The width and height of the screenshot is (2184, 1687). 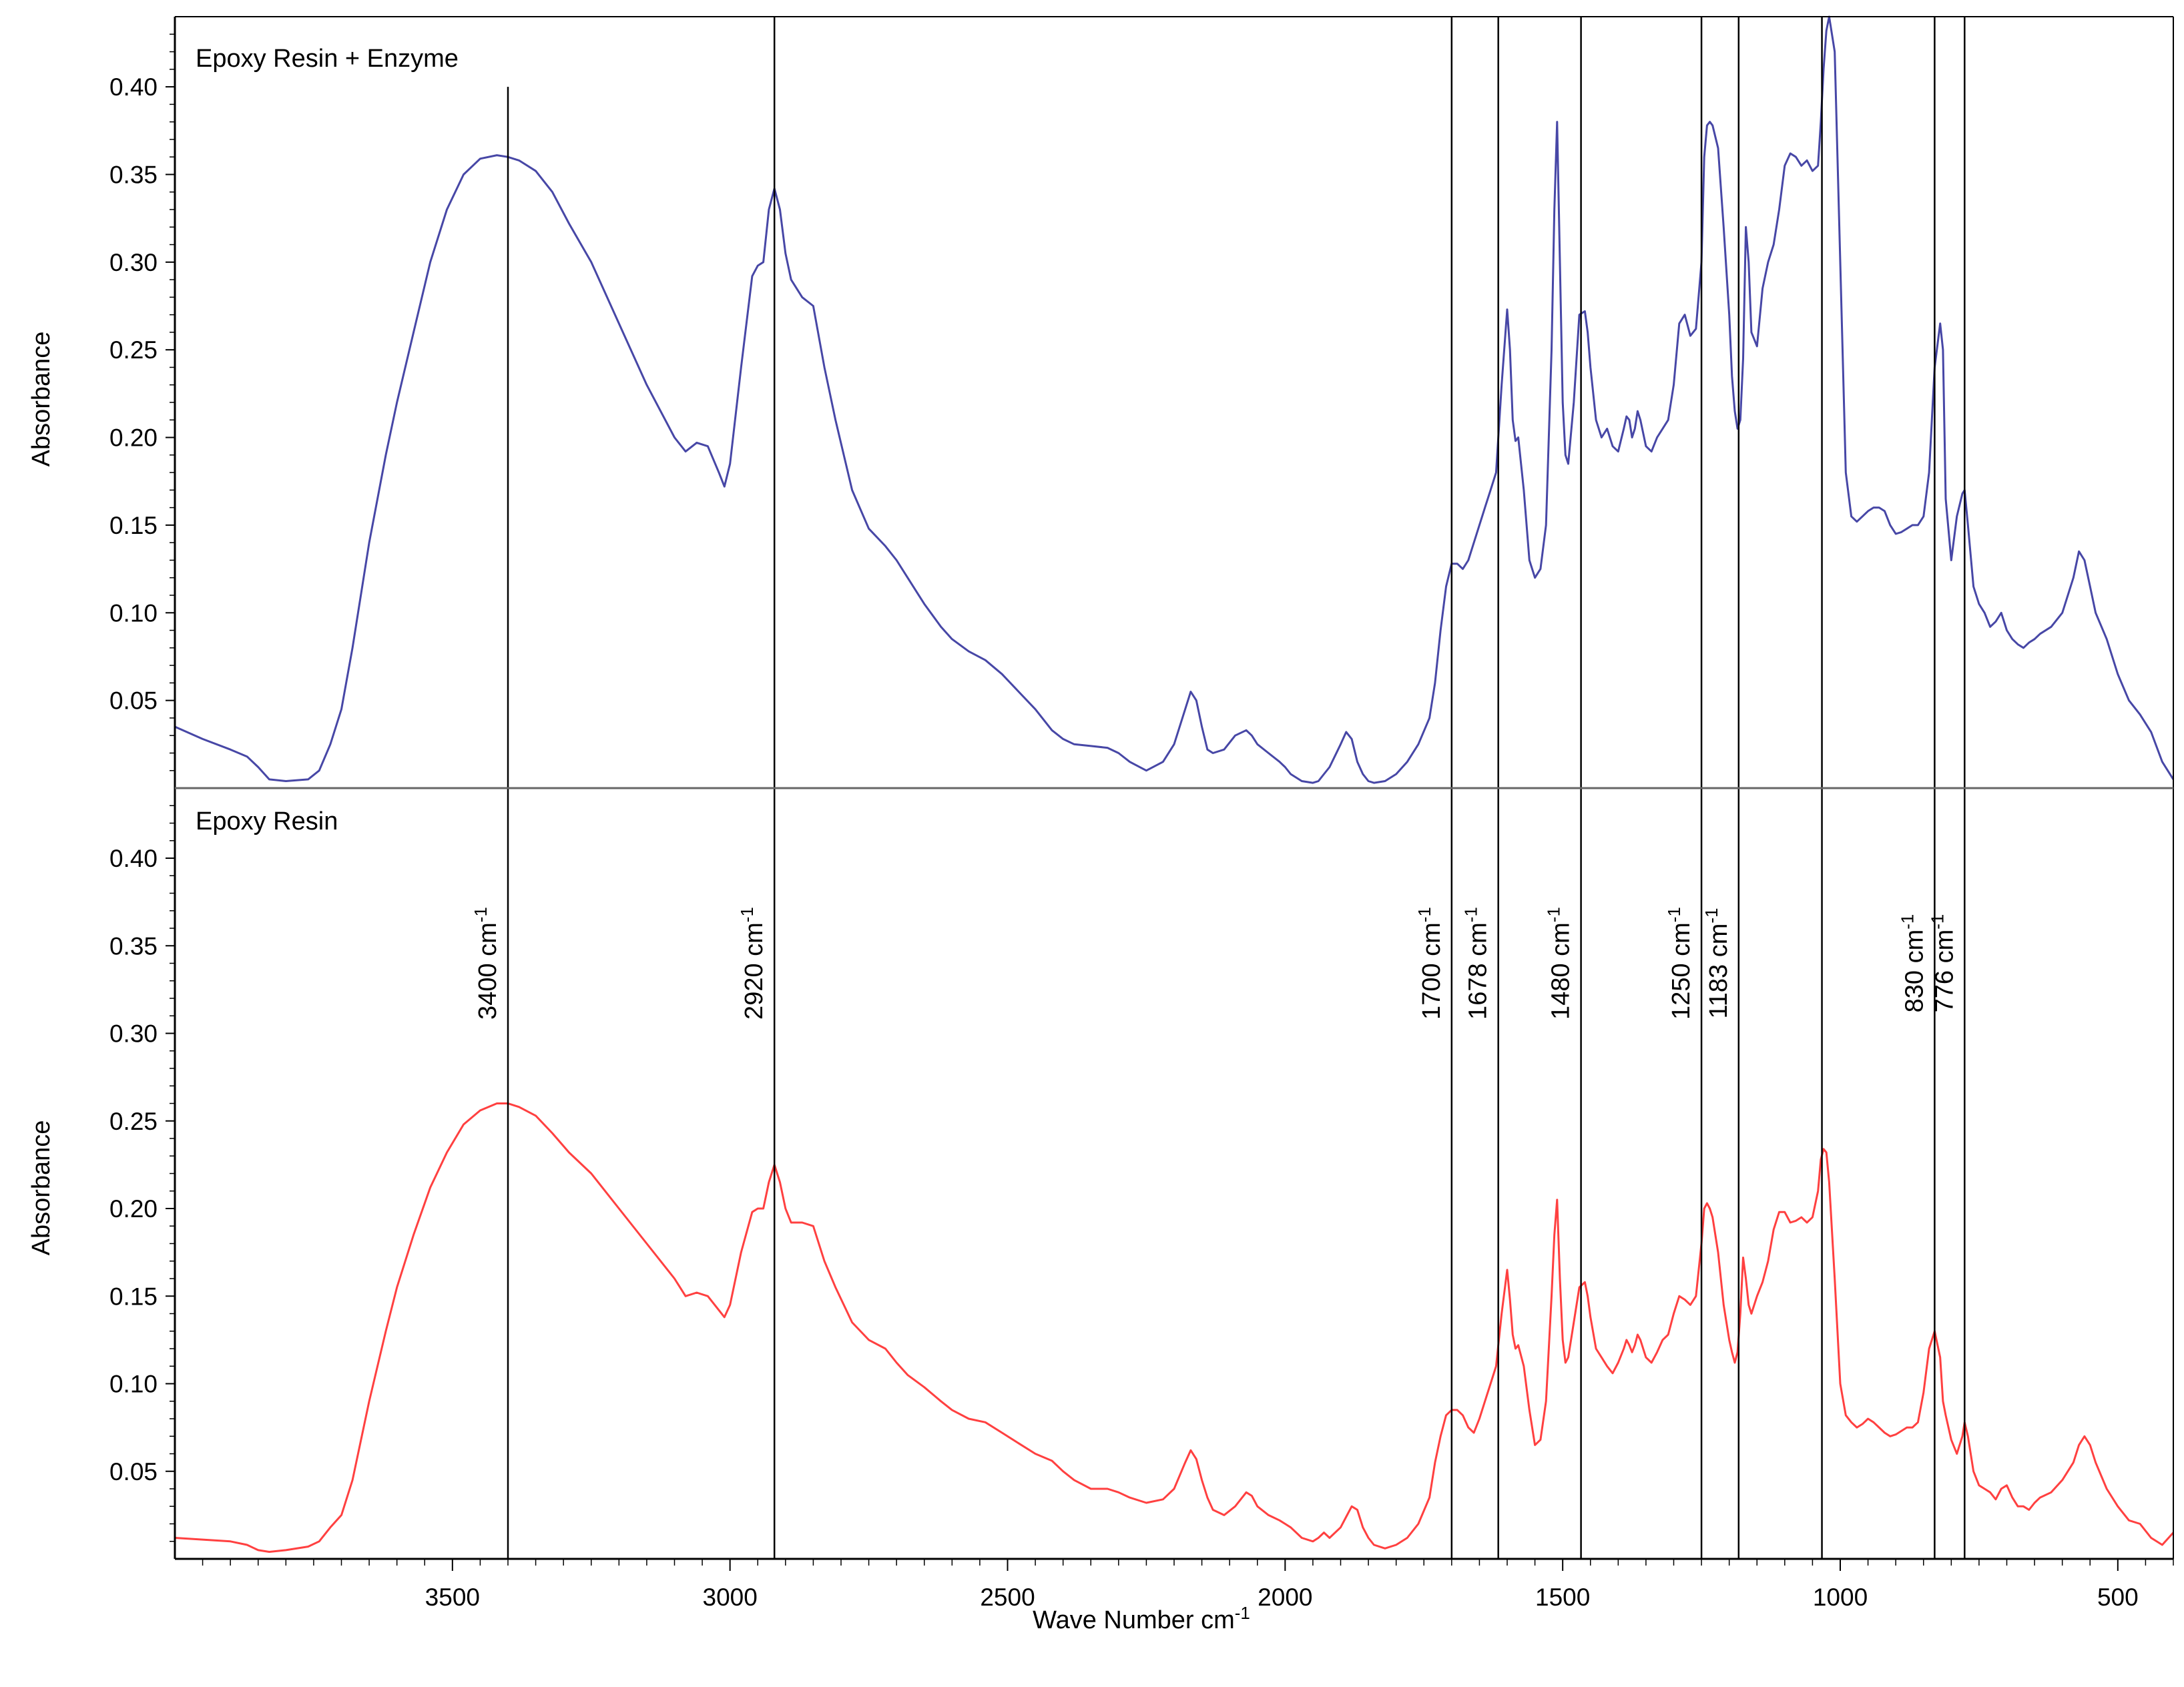 I want to click on peak-marker-label-main: 830 cm, so click(x=1914, y=971).